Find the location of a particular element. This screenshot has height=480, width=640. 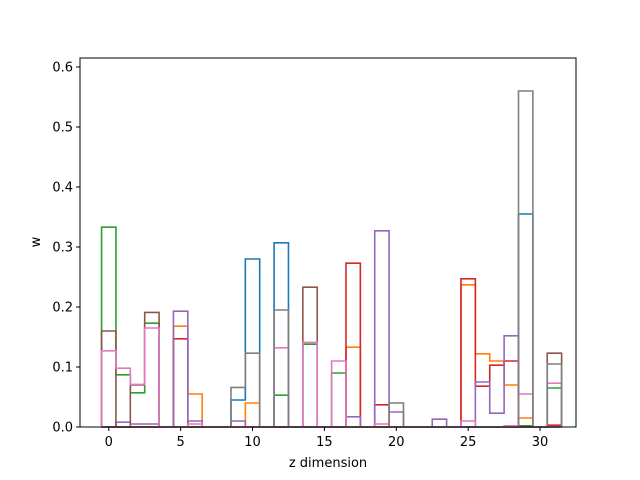

y-tick-label-0.5: 0.5 is located at coordinates (62, 128).